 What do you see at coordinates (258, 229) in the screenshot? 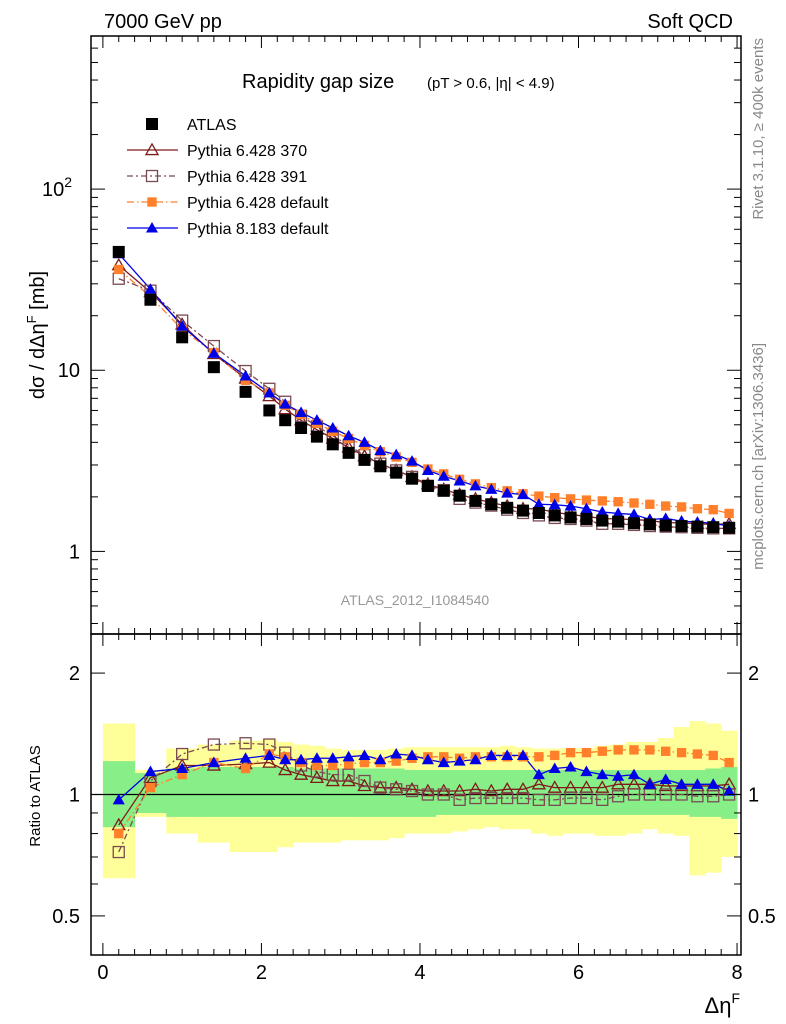
I see `legend-label: Pythia 8.183 default` at bounding box center [258, 229].